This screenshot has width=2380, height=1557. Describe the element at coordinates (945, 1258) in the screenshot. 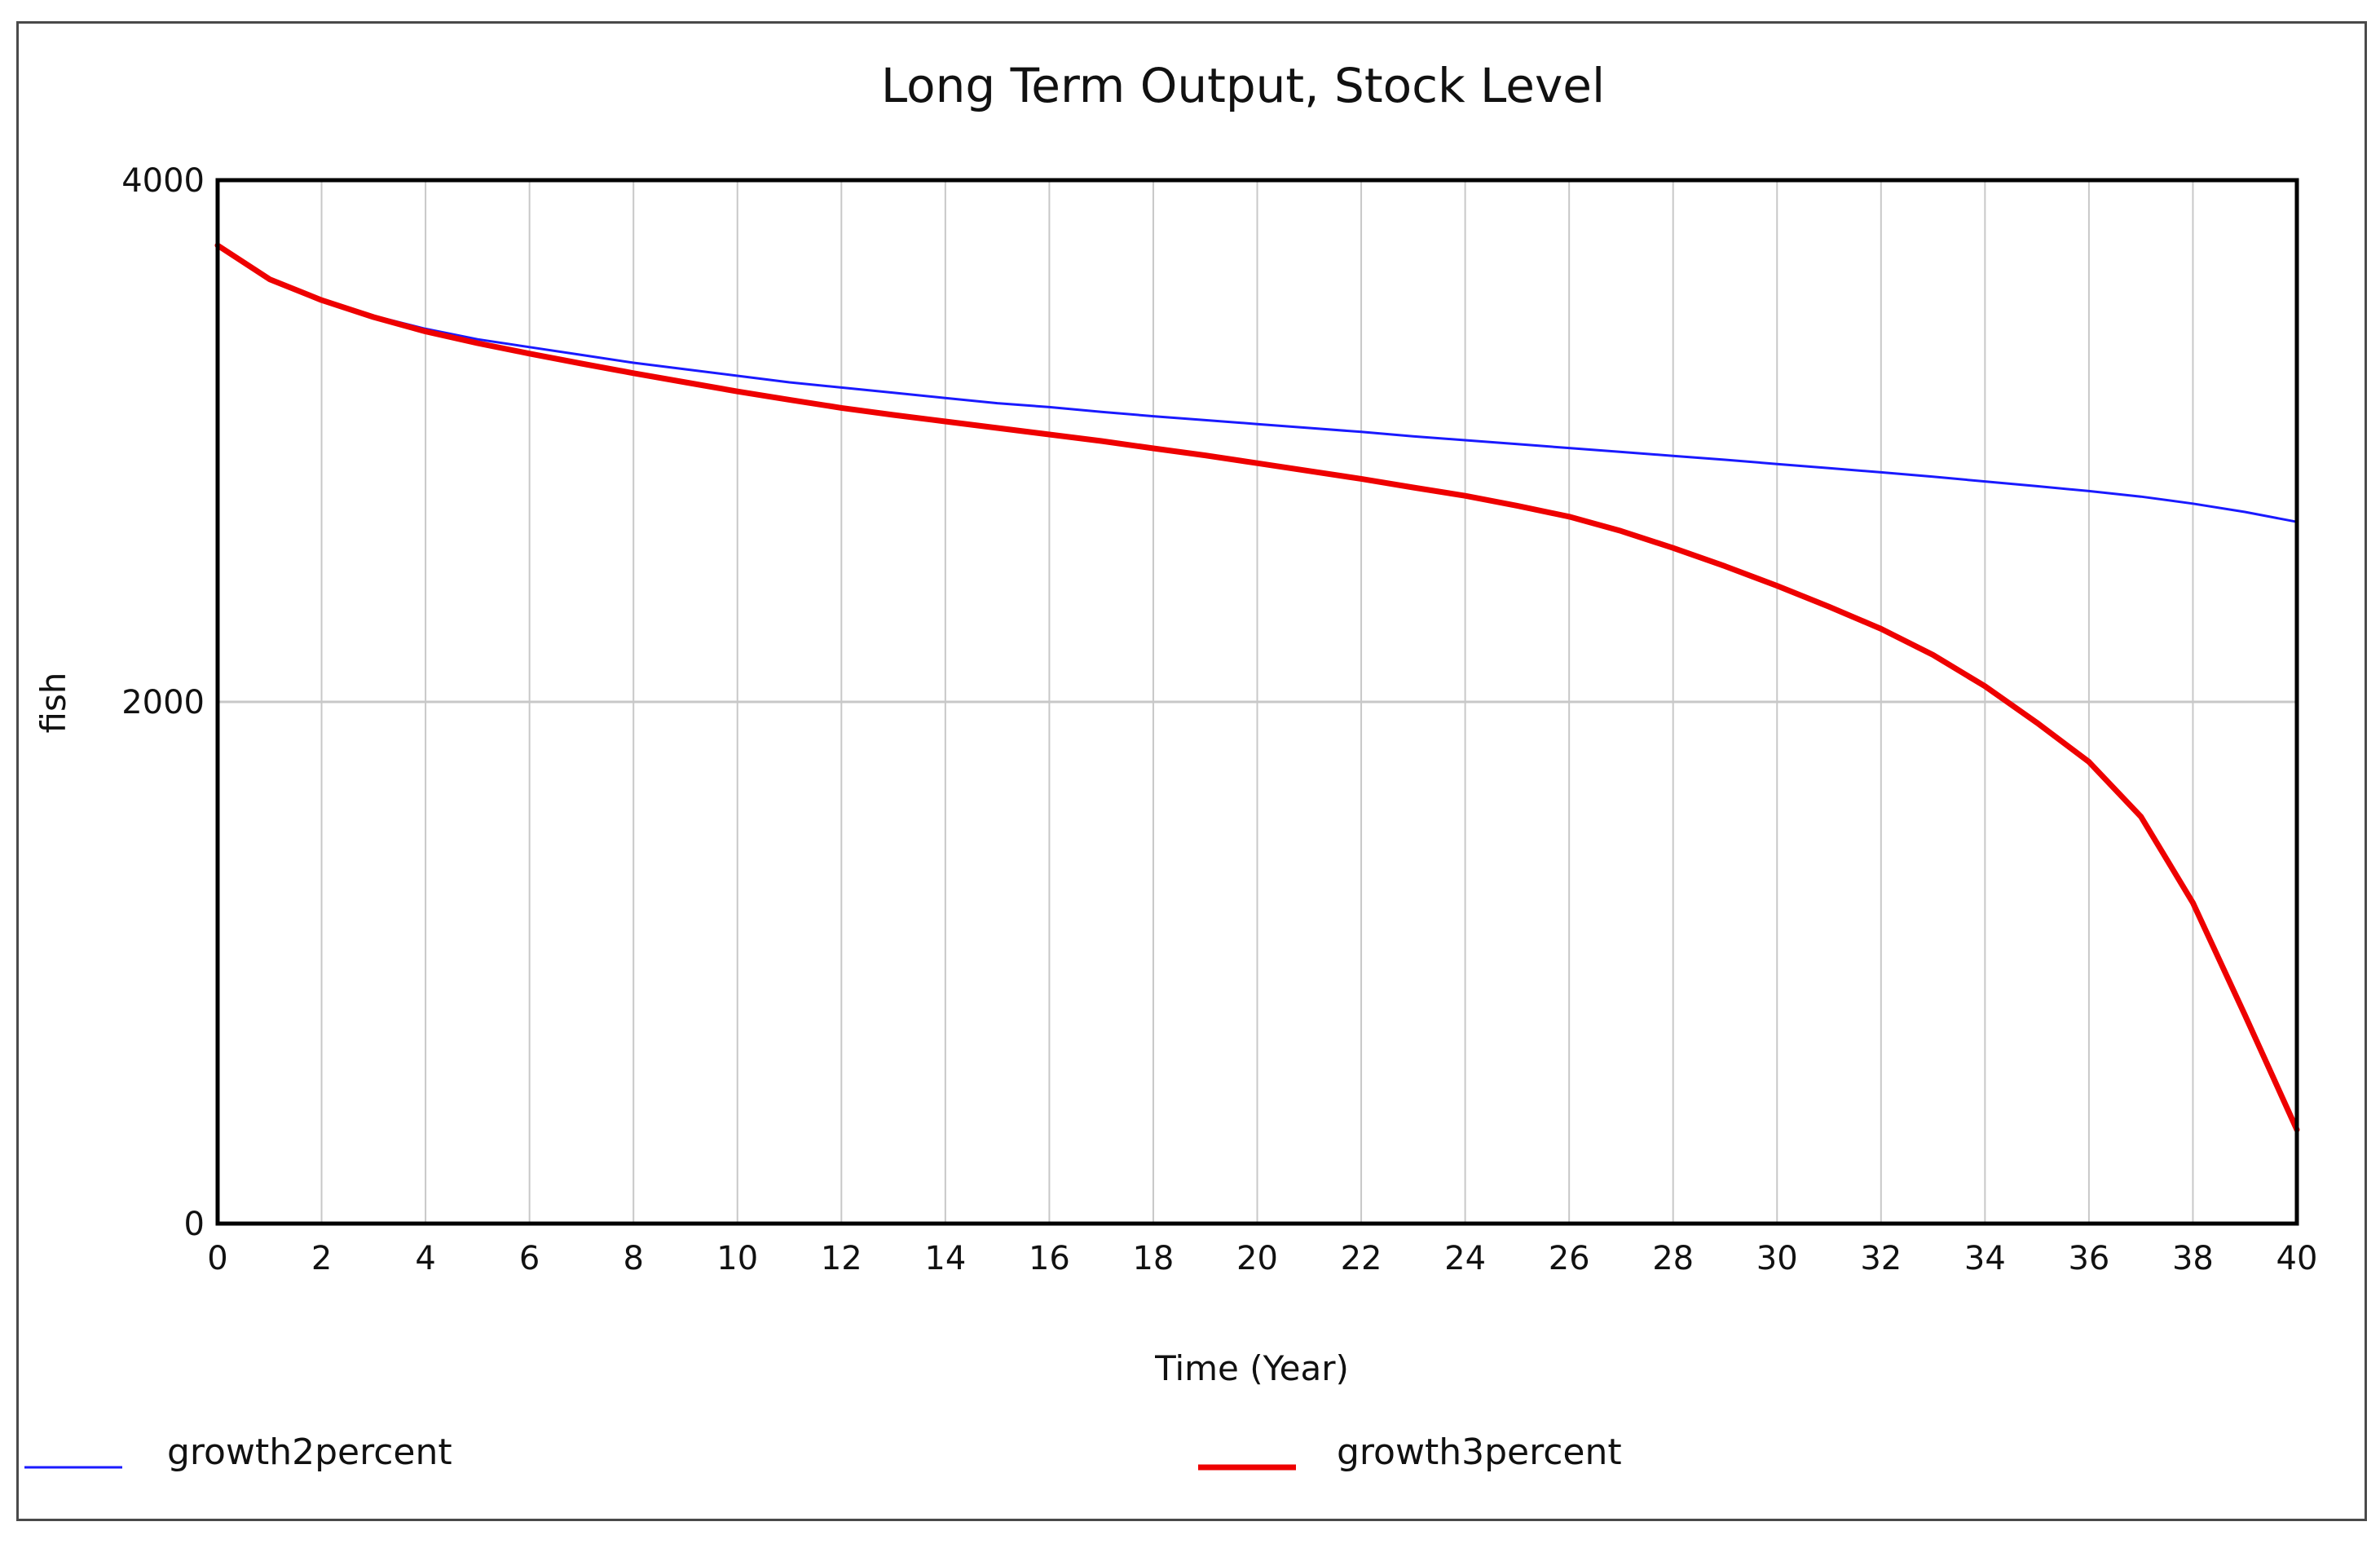

I see `x-tick-label: 14` at that location.